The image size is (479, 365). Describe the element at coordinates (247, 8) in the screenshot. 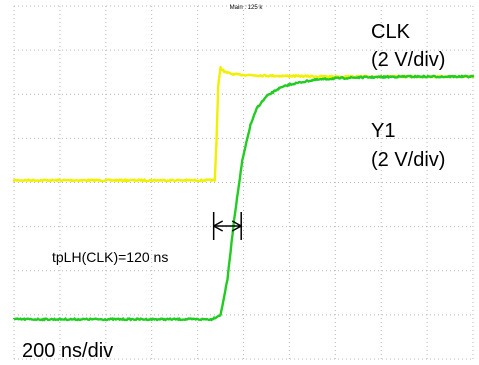

I see `main-label: Main : 125 k` at that location.